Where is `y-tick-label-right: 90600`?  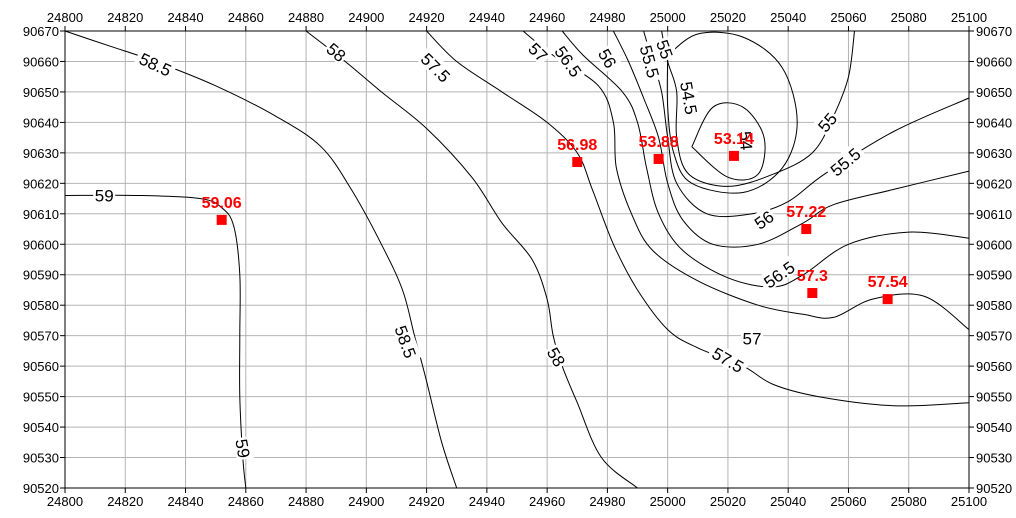
y-tick-label-right: 90600 is located at coordinates (994, 244).